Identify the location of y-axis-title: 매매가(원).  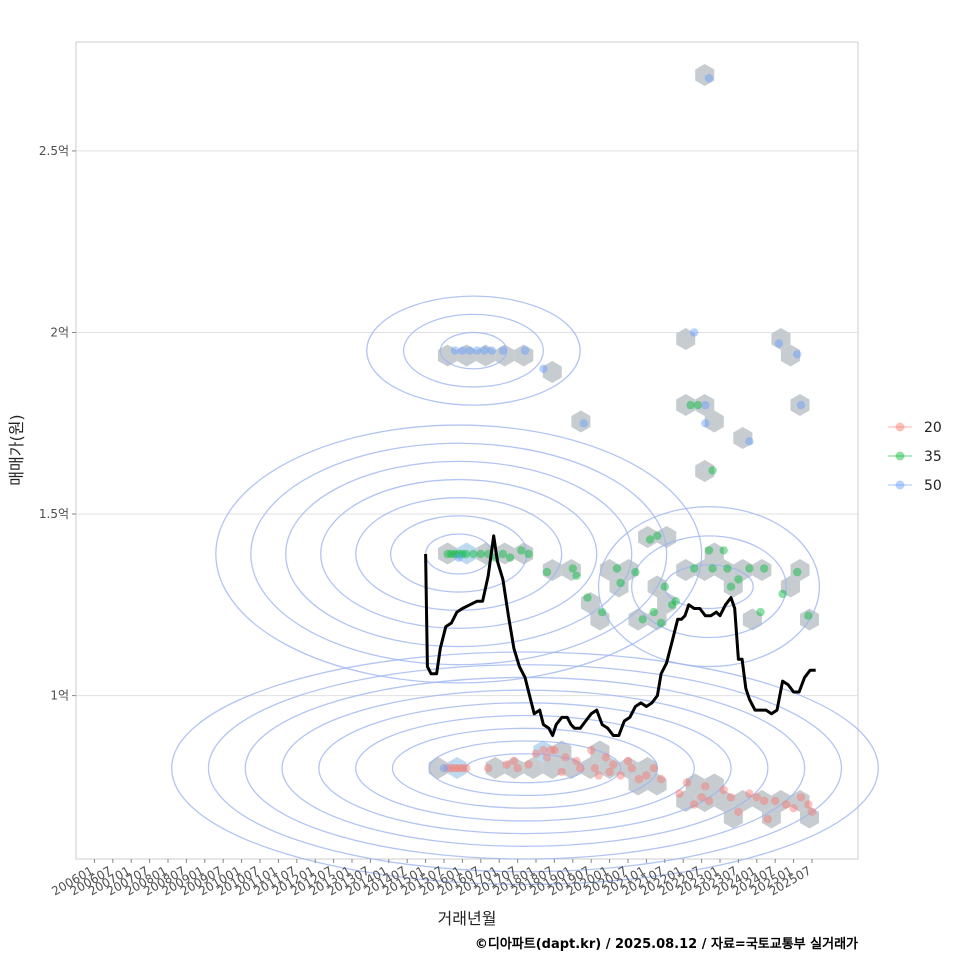
(16, 449).